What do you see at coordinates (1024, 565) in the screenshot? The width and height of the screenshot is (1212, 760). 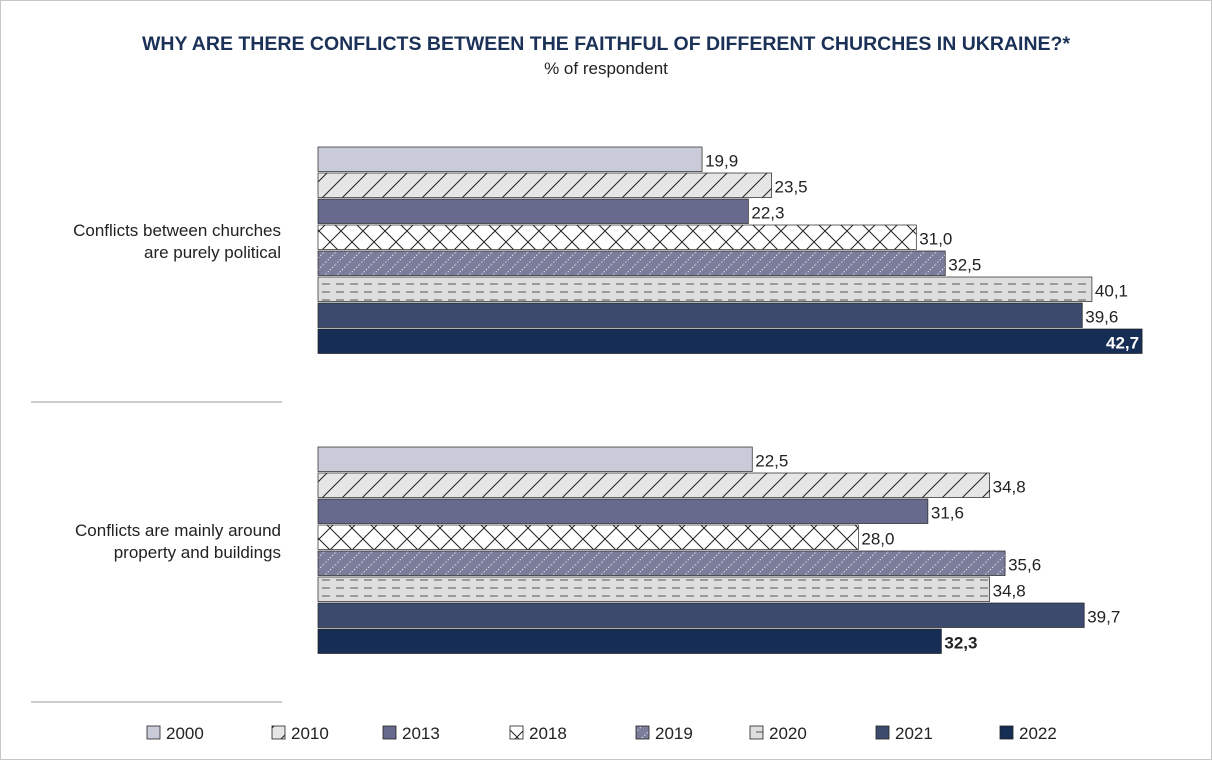 I see `data-label: 35,6` at bounding box center [1024, 565].